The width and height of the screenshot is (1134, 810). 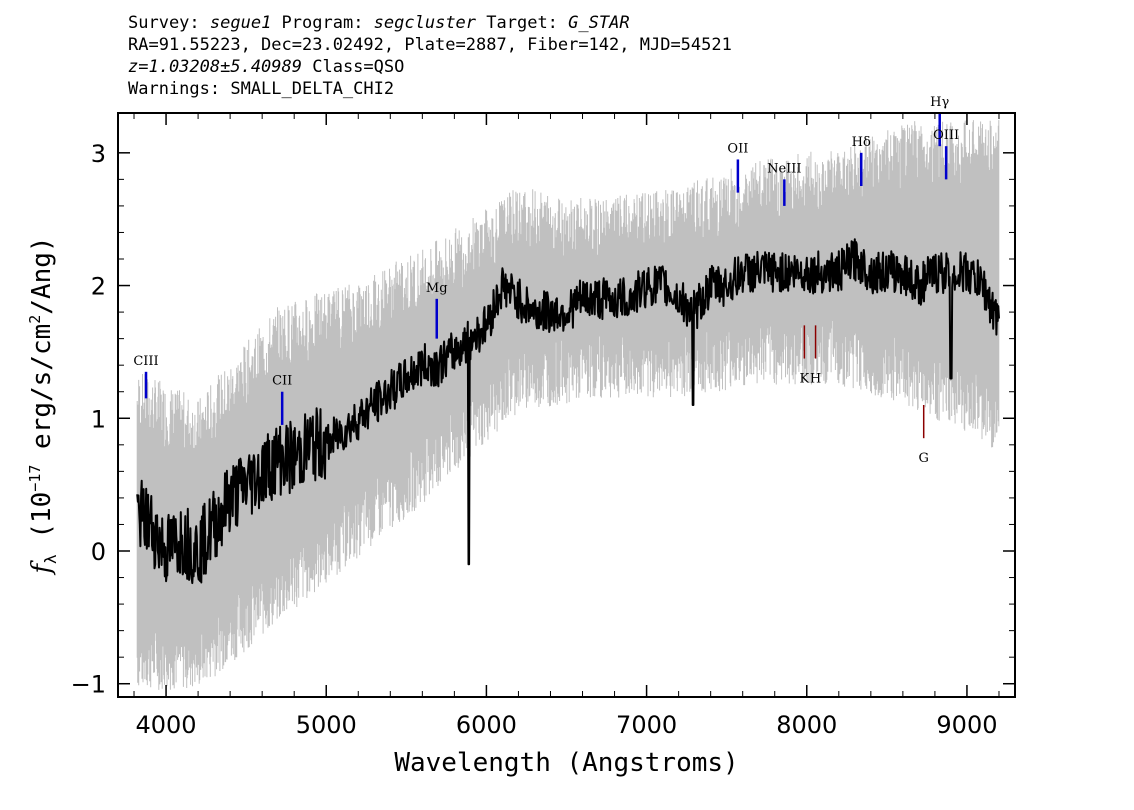 What do you see at coordinates (806, 725) in the screenshot?
I see `x-tick-label: 8000` at bounding box center [806, 725].